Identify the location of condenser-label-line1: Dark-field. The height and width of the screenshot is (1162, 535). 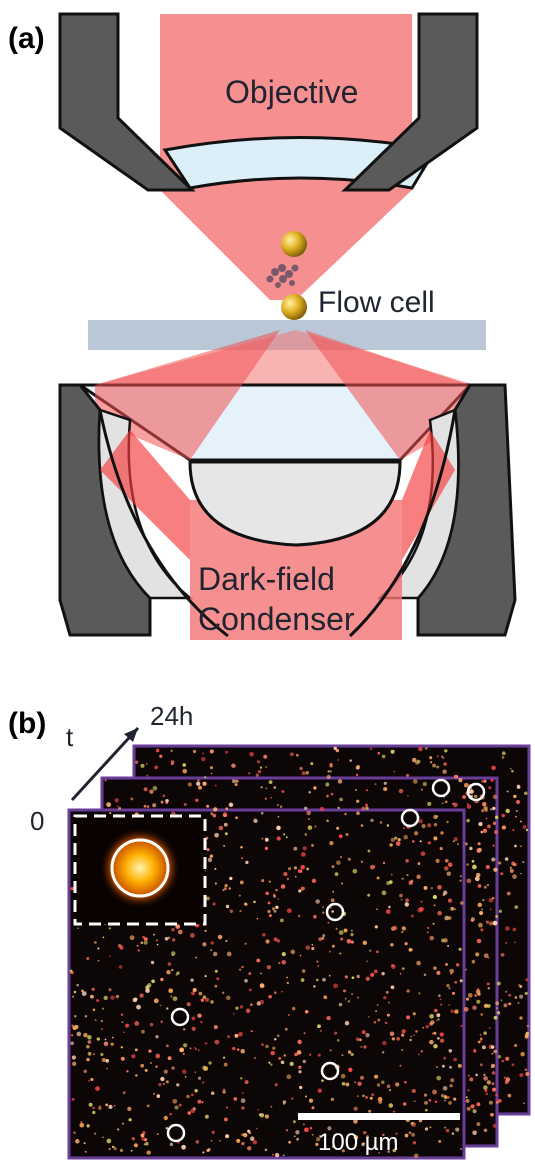
(266, 579).